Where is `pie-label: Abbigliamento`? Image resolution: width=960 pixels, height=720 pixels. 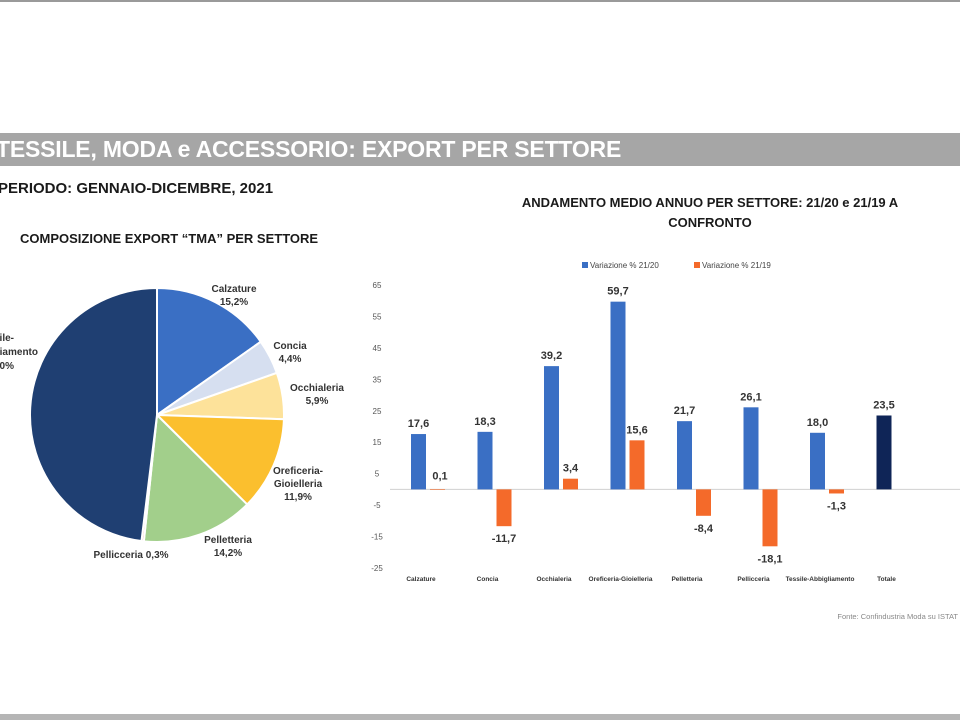
pie-label: Abbigliamento is located at coordinates (19, 352).